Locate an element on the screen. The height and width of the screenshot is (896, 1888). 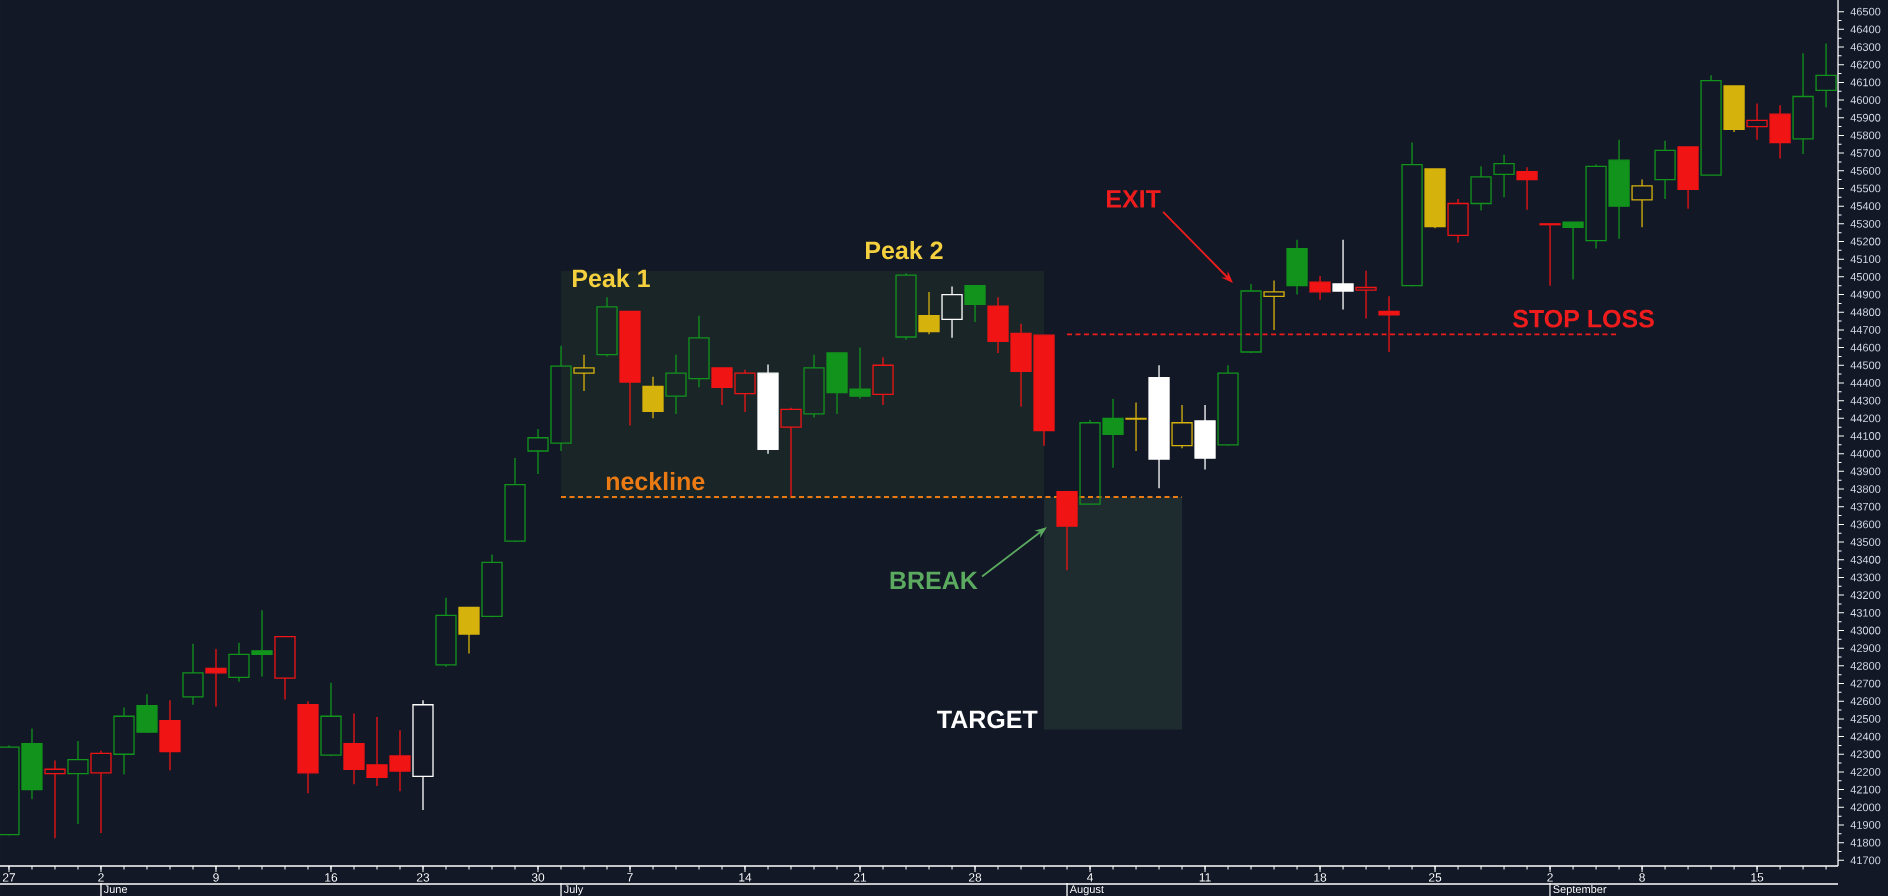
x-tick-label: 21 is located at coordinates (860, 877).